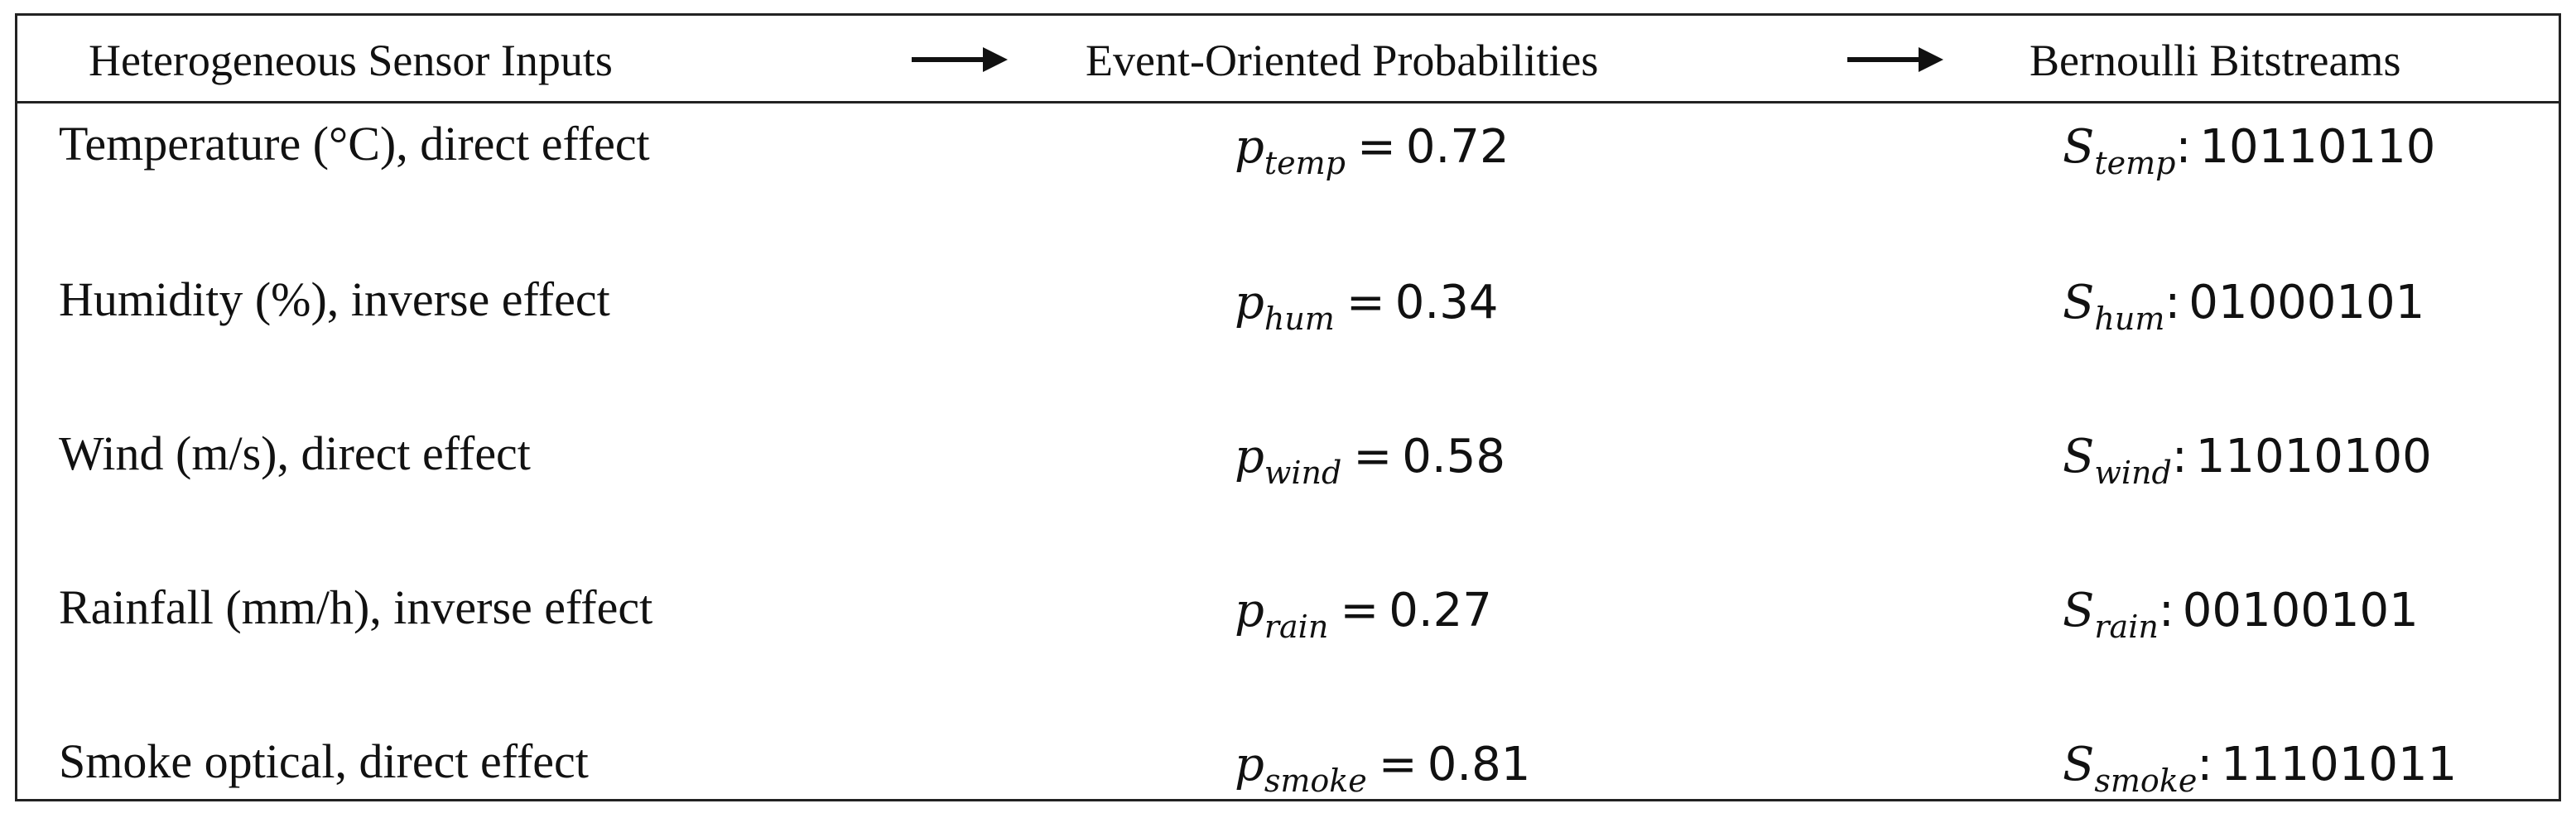  Describe the element at coordinates (356, 607) in the screenshot. I see `sensor-input: Rainfall (mm/h), inverse effect` at that location.